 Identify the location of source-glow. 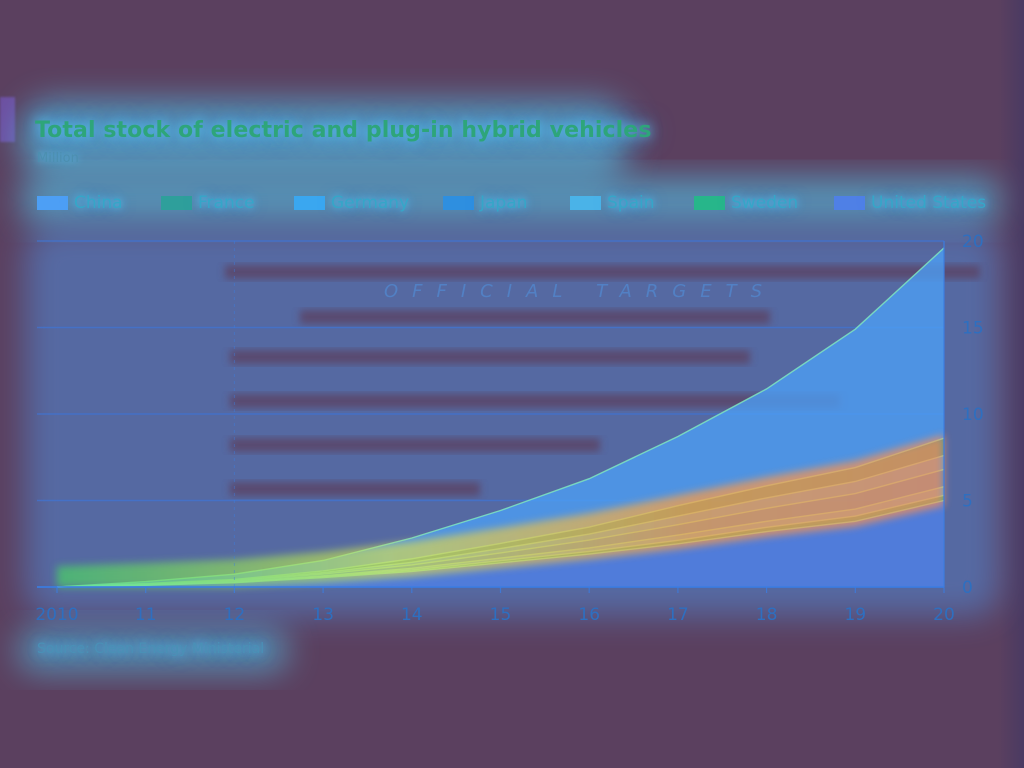
(153, 650).